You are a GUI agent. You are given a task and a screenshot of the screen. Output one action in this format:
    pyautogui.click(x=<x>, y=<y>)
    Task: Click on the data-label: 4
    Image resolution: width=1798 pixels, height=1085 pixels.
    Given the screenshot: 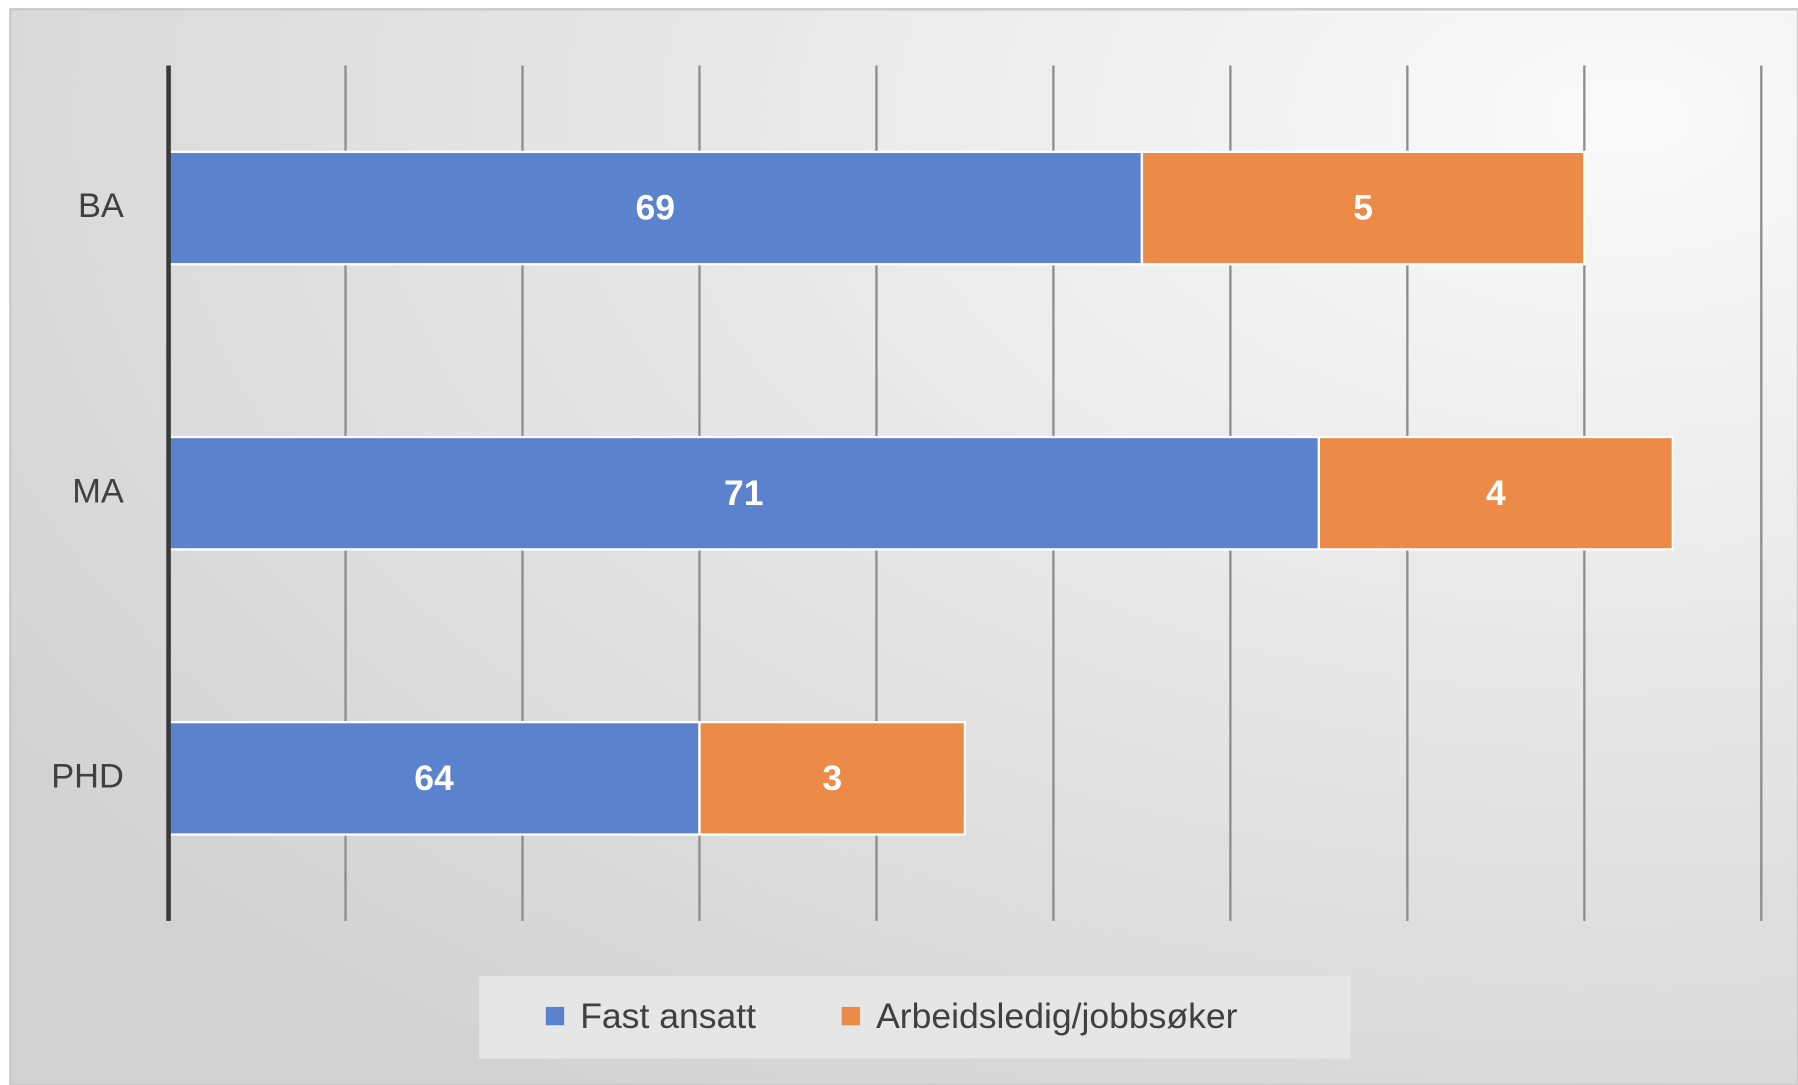 What is the action you would take?
    pyautogui.click(x=1496, y=493)
    